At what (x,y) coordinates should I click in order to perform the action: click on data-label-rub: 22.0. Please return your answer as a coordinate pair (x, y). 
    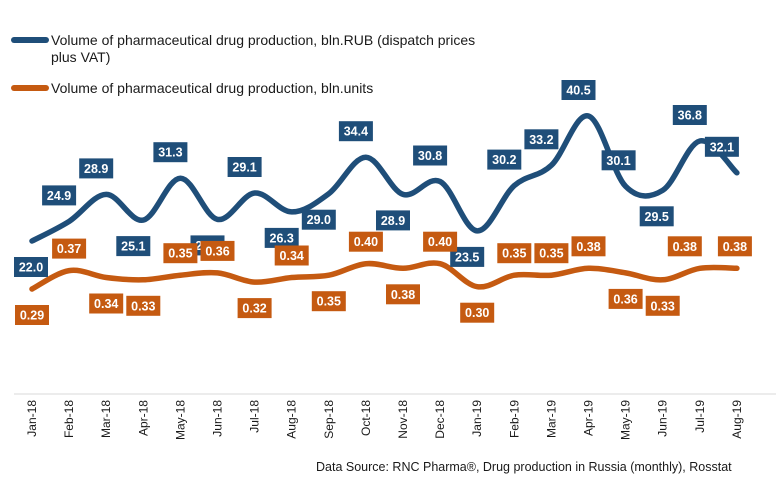
    Looking at the image, I should click on (31, 267).